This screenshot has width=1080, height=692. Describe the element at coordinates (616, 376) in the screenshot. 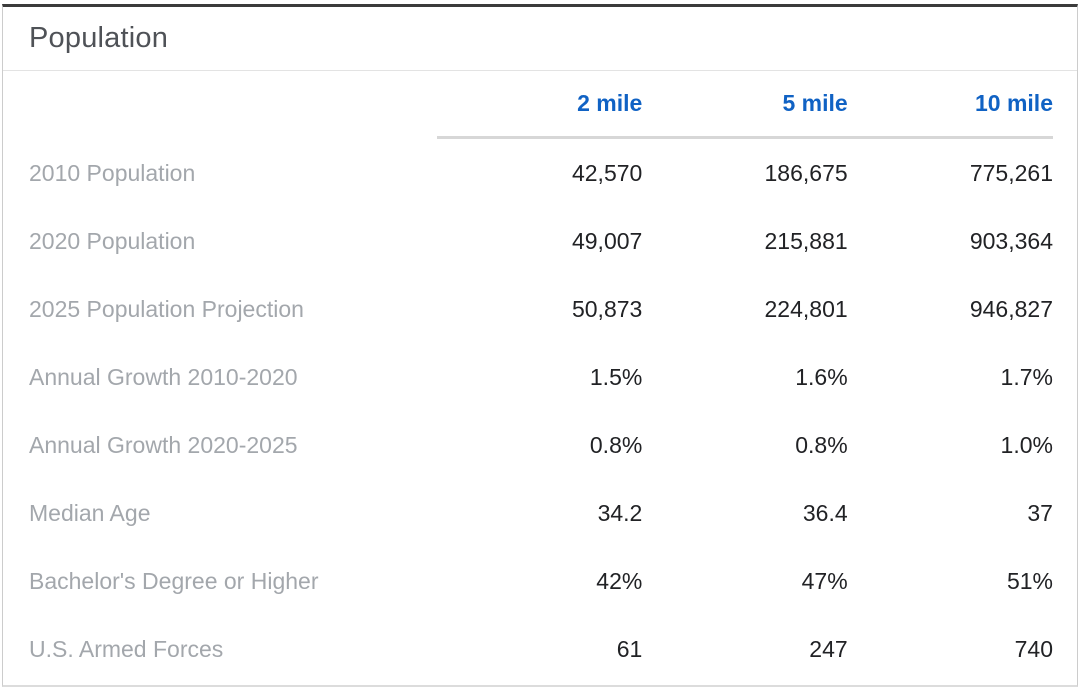

I see `cell-value: 1.5%` at that location.